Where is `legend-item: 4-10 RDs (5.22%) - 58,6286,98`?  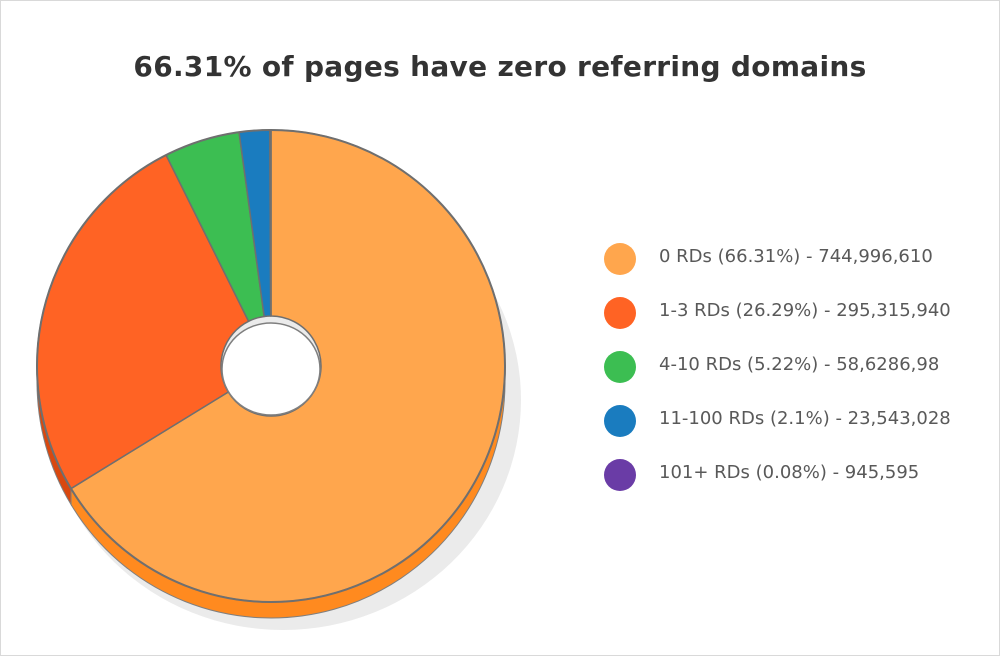 legend-item: 4-10 RDs (5.22%) - 58,6286,98 is located at coordinates (799, 373).